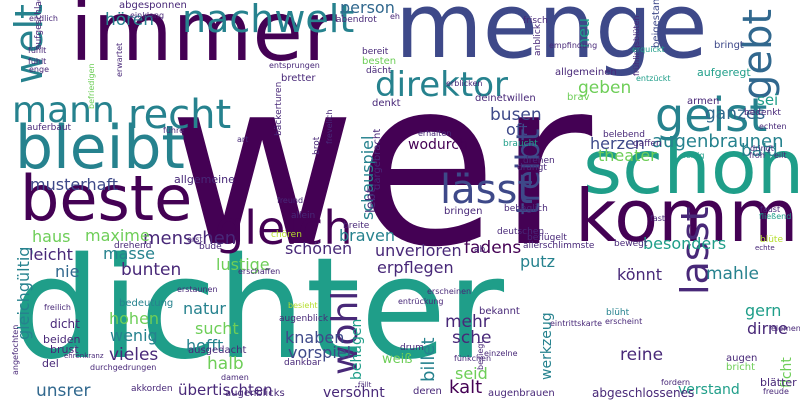 This screenshot has width=800, height=400. Describe the element at coordinates (778, 382) in the screenshot. I see `word-blätter: blätter` at that location.